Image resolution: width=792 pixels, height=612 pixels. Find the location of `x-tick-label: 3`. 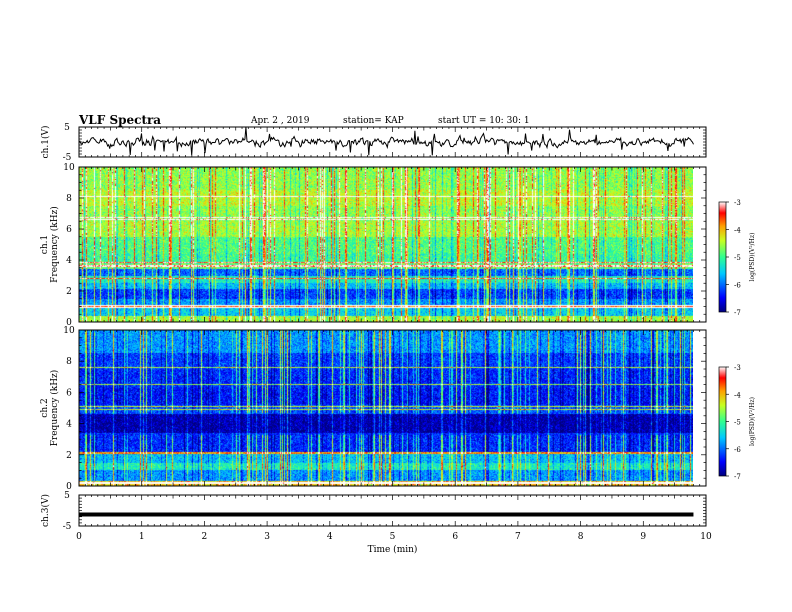

x-tick-label: 3 is located at coordinates (267, 537).